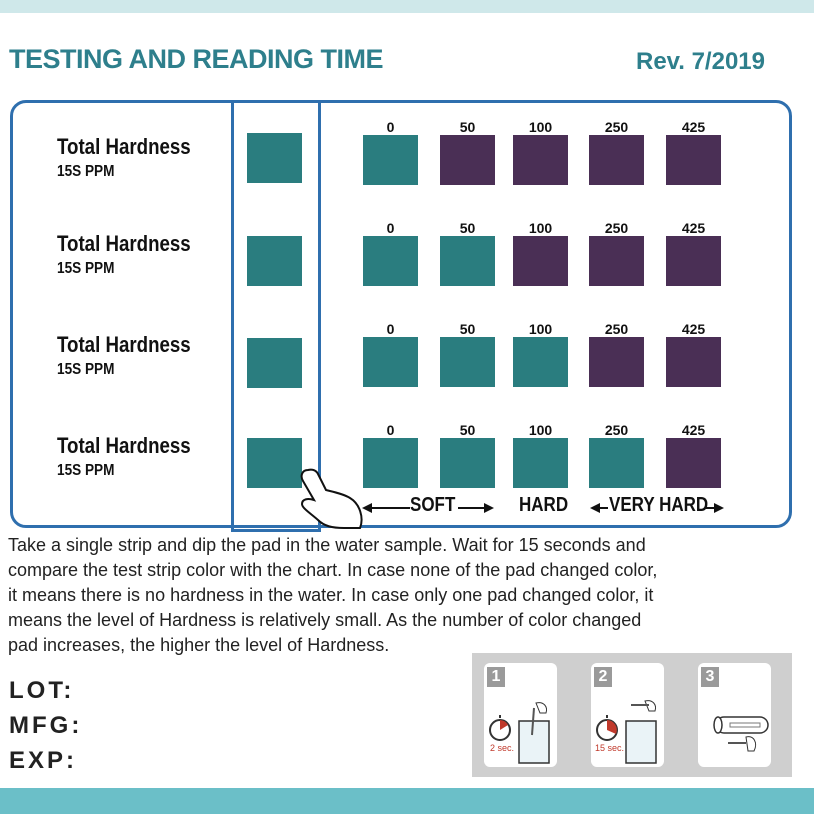 Image resolution: width=814 pixels, height=814 pixels. Describe the element at coordinates (734, 715) in the screenshot. I see `step-card-3: 3` at that location.